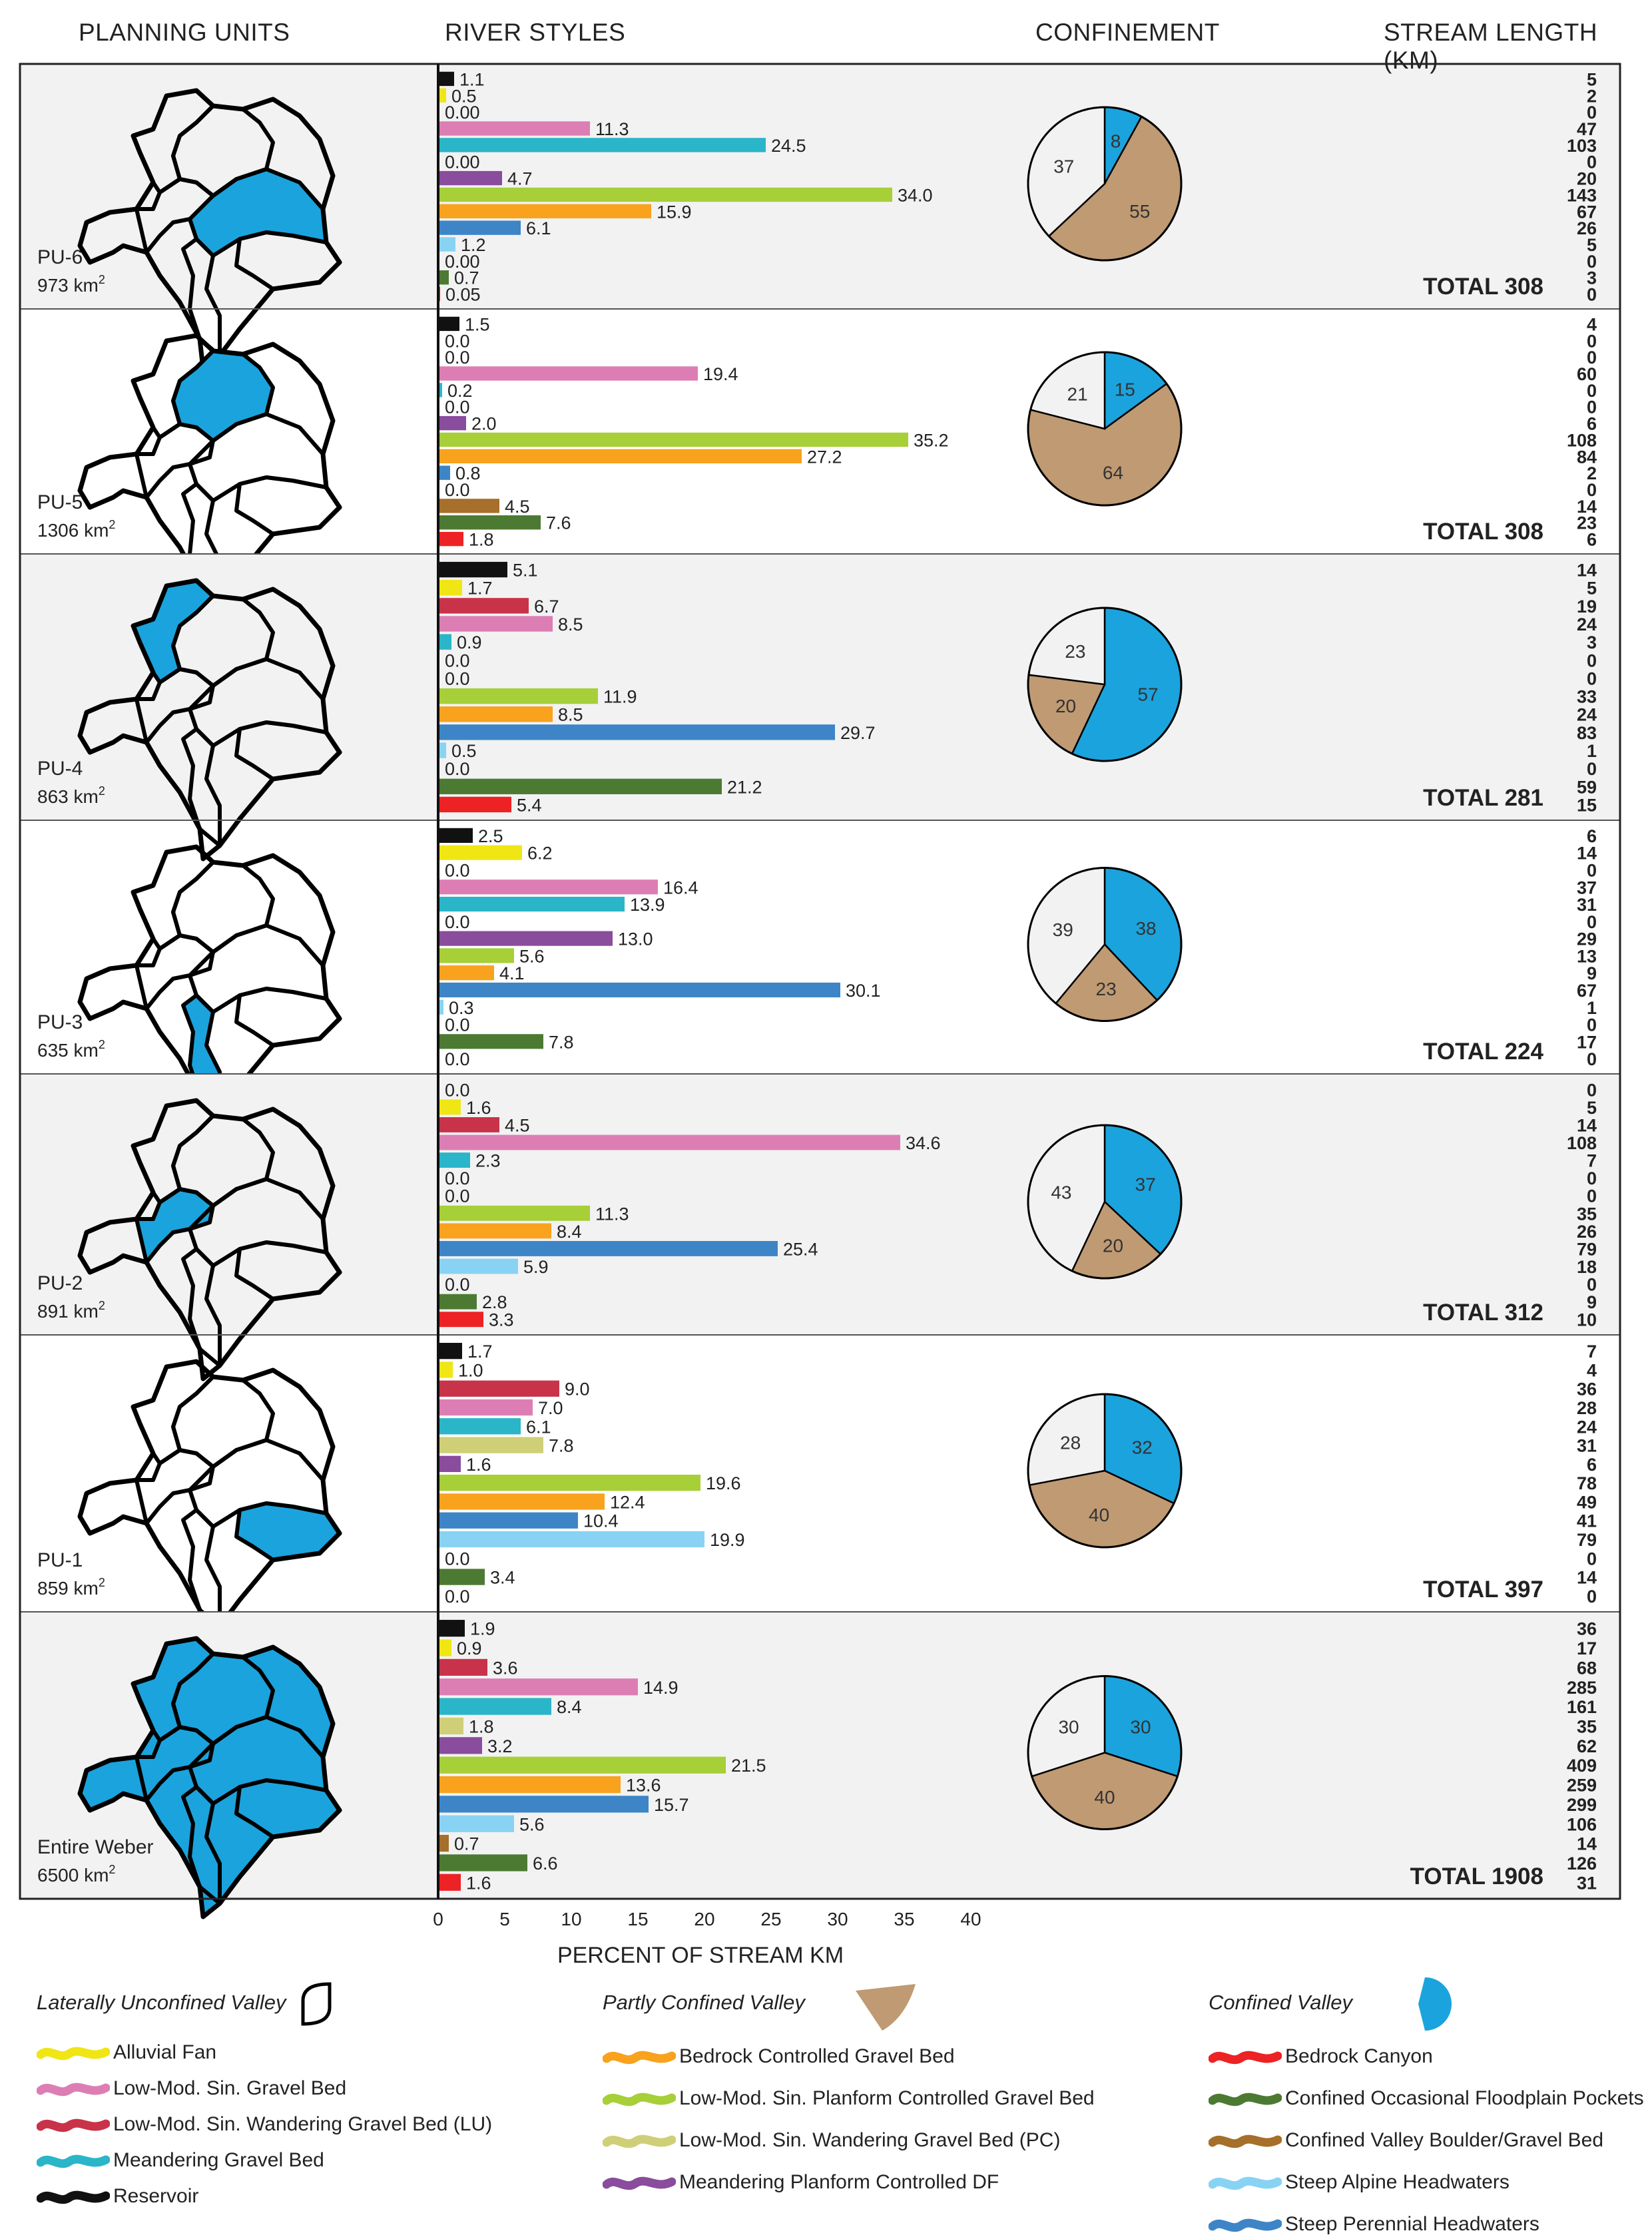 This screenshot has height=2239, width=1652. I want to click on legend-item-label: Confined Valley Boulder/Gravel Bed, so click(1444, 2140).